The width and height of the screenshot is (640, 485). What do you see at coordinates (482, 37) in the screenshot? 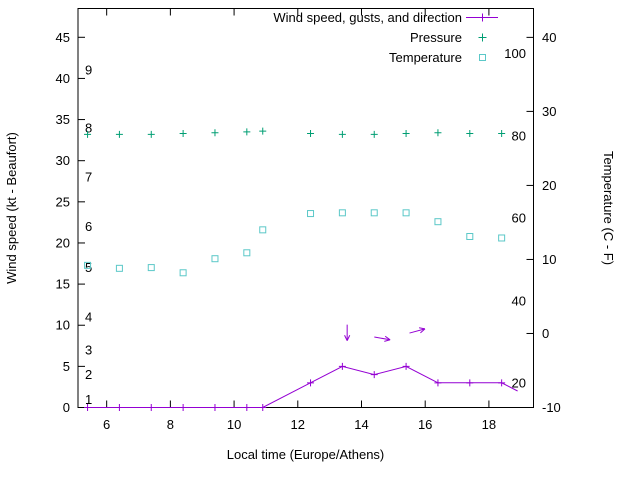
I see `legend-sample-pressure` at bounding box center [482, 37].